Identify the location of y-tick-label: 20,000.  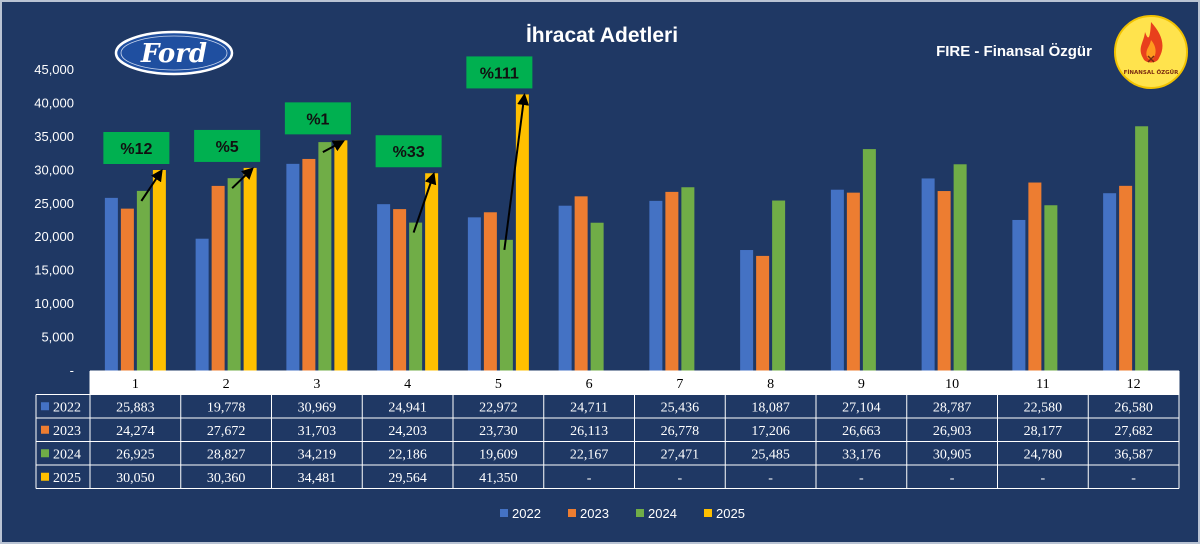
(54, 236).